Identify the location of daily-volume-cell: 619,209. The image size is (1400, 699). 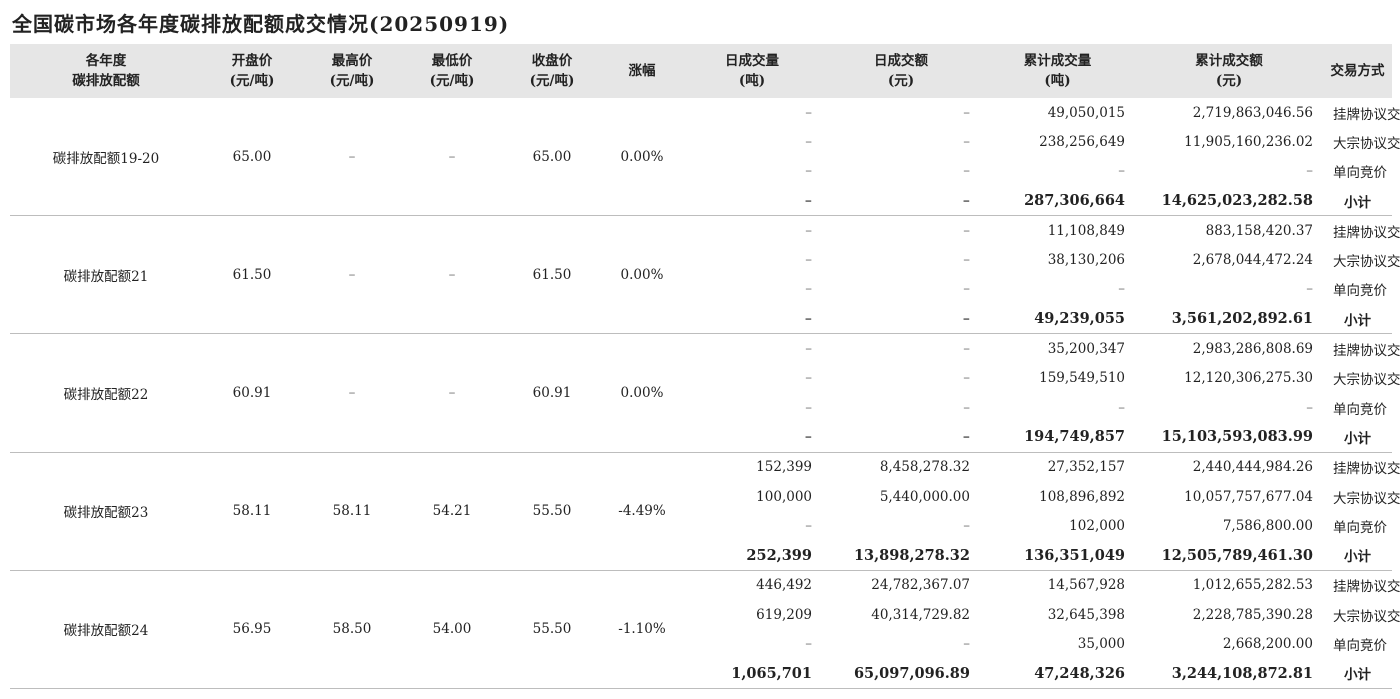
(784, 614).